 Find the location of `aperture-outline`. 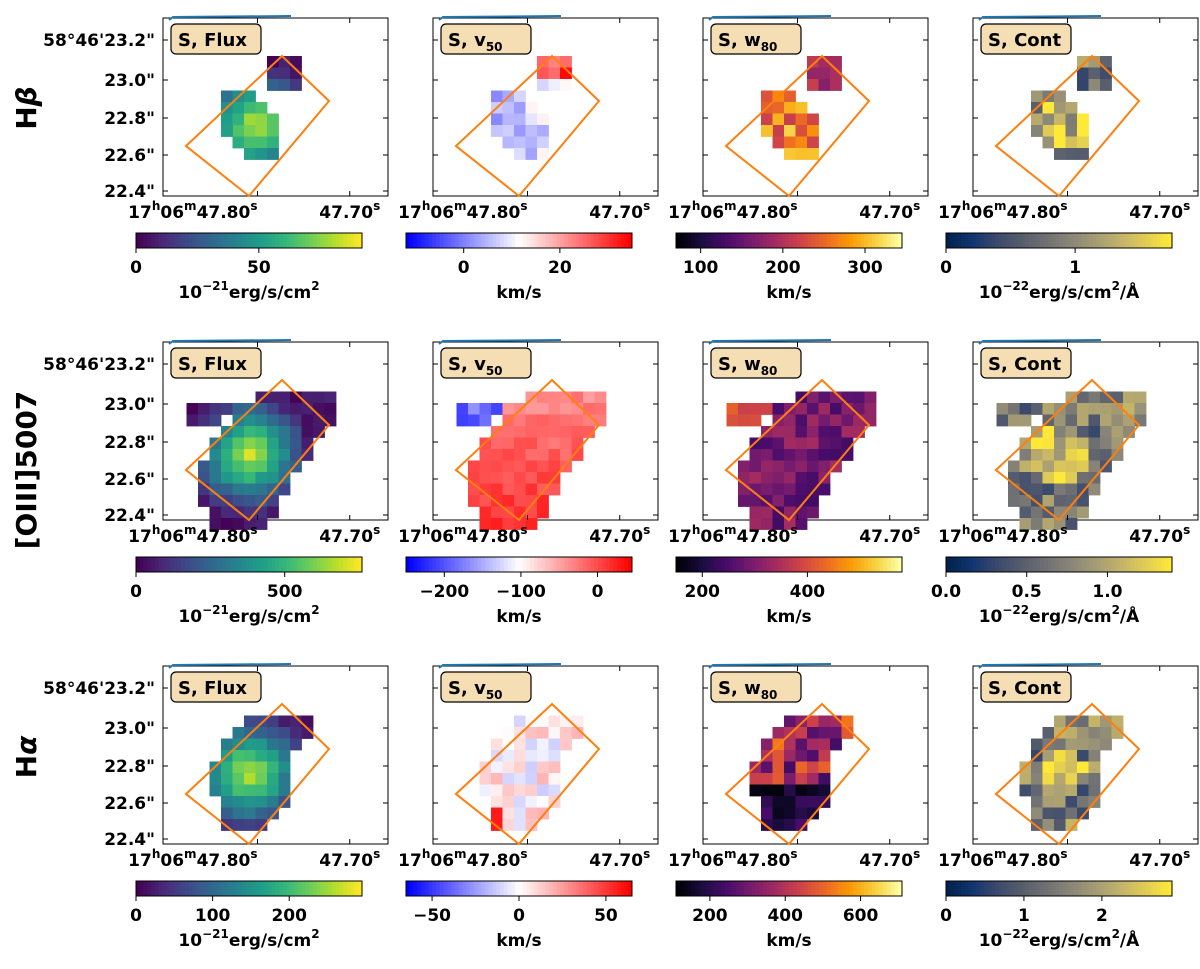

aperture-outline is located at coordinates (797, 126).